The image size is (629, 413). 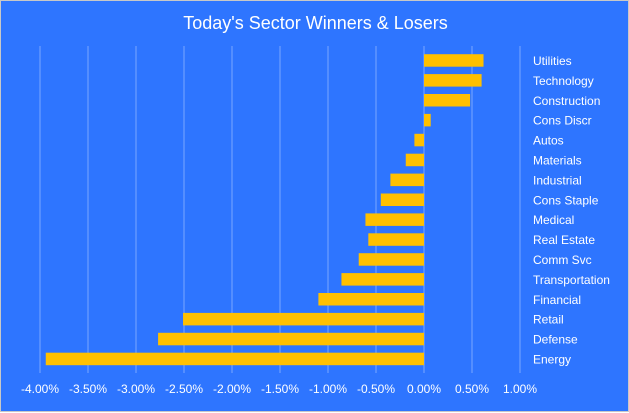 I want to click on category-label: Technology, so click(x=563, y=81).